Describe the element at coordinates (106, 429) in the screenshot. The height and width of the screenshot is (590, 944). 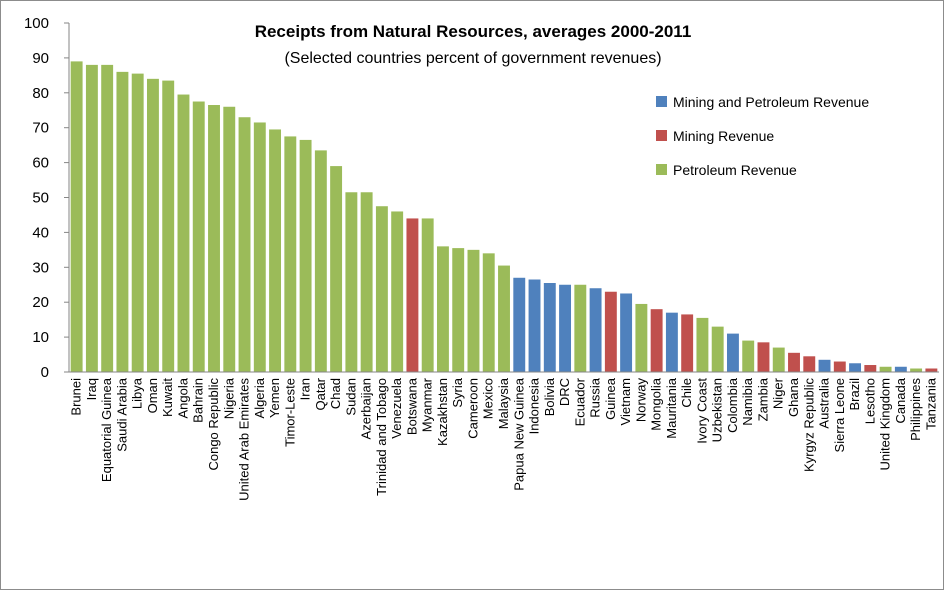
I see `x-tick-label: Equatorial Guinea` at that location.